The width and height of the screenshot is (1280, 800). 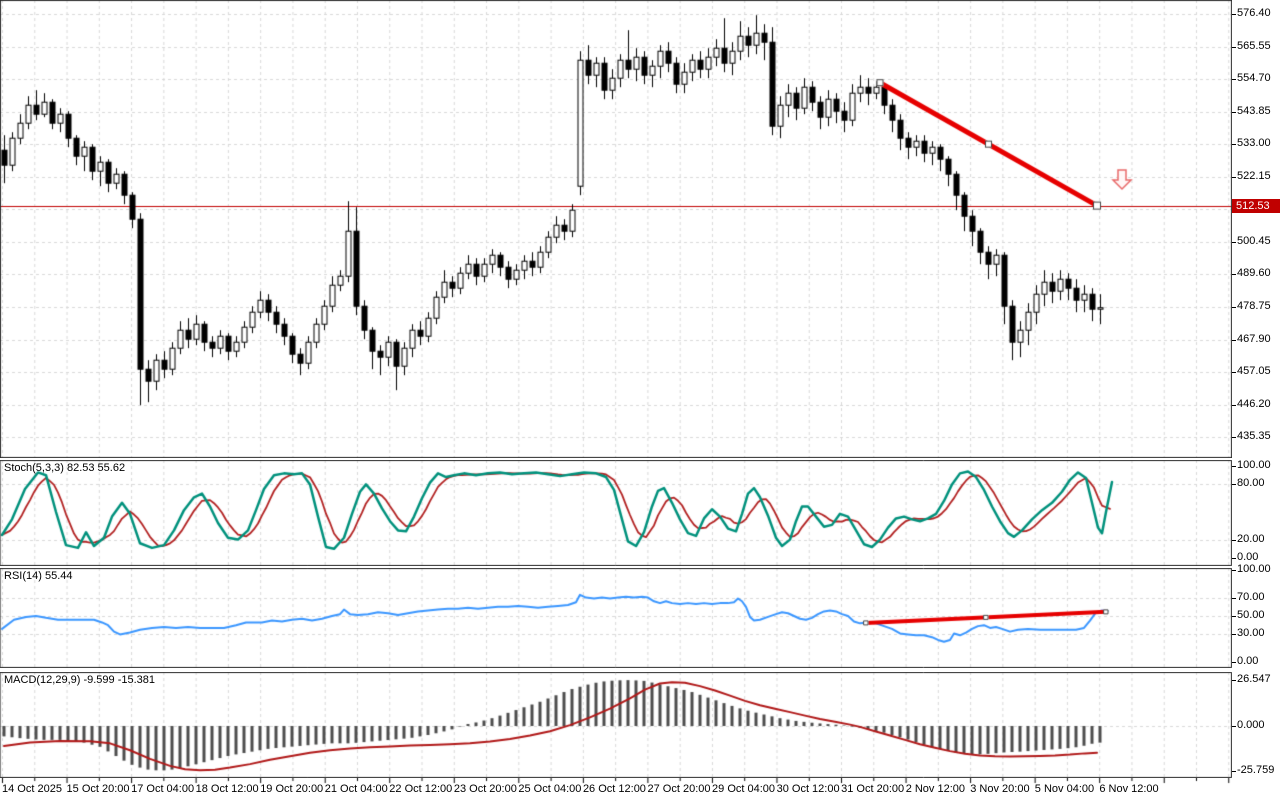 I want to click on price-axis-label: 467.90, so click(x=1251, y=338).